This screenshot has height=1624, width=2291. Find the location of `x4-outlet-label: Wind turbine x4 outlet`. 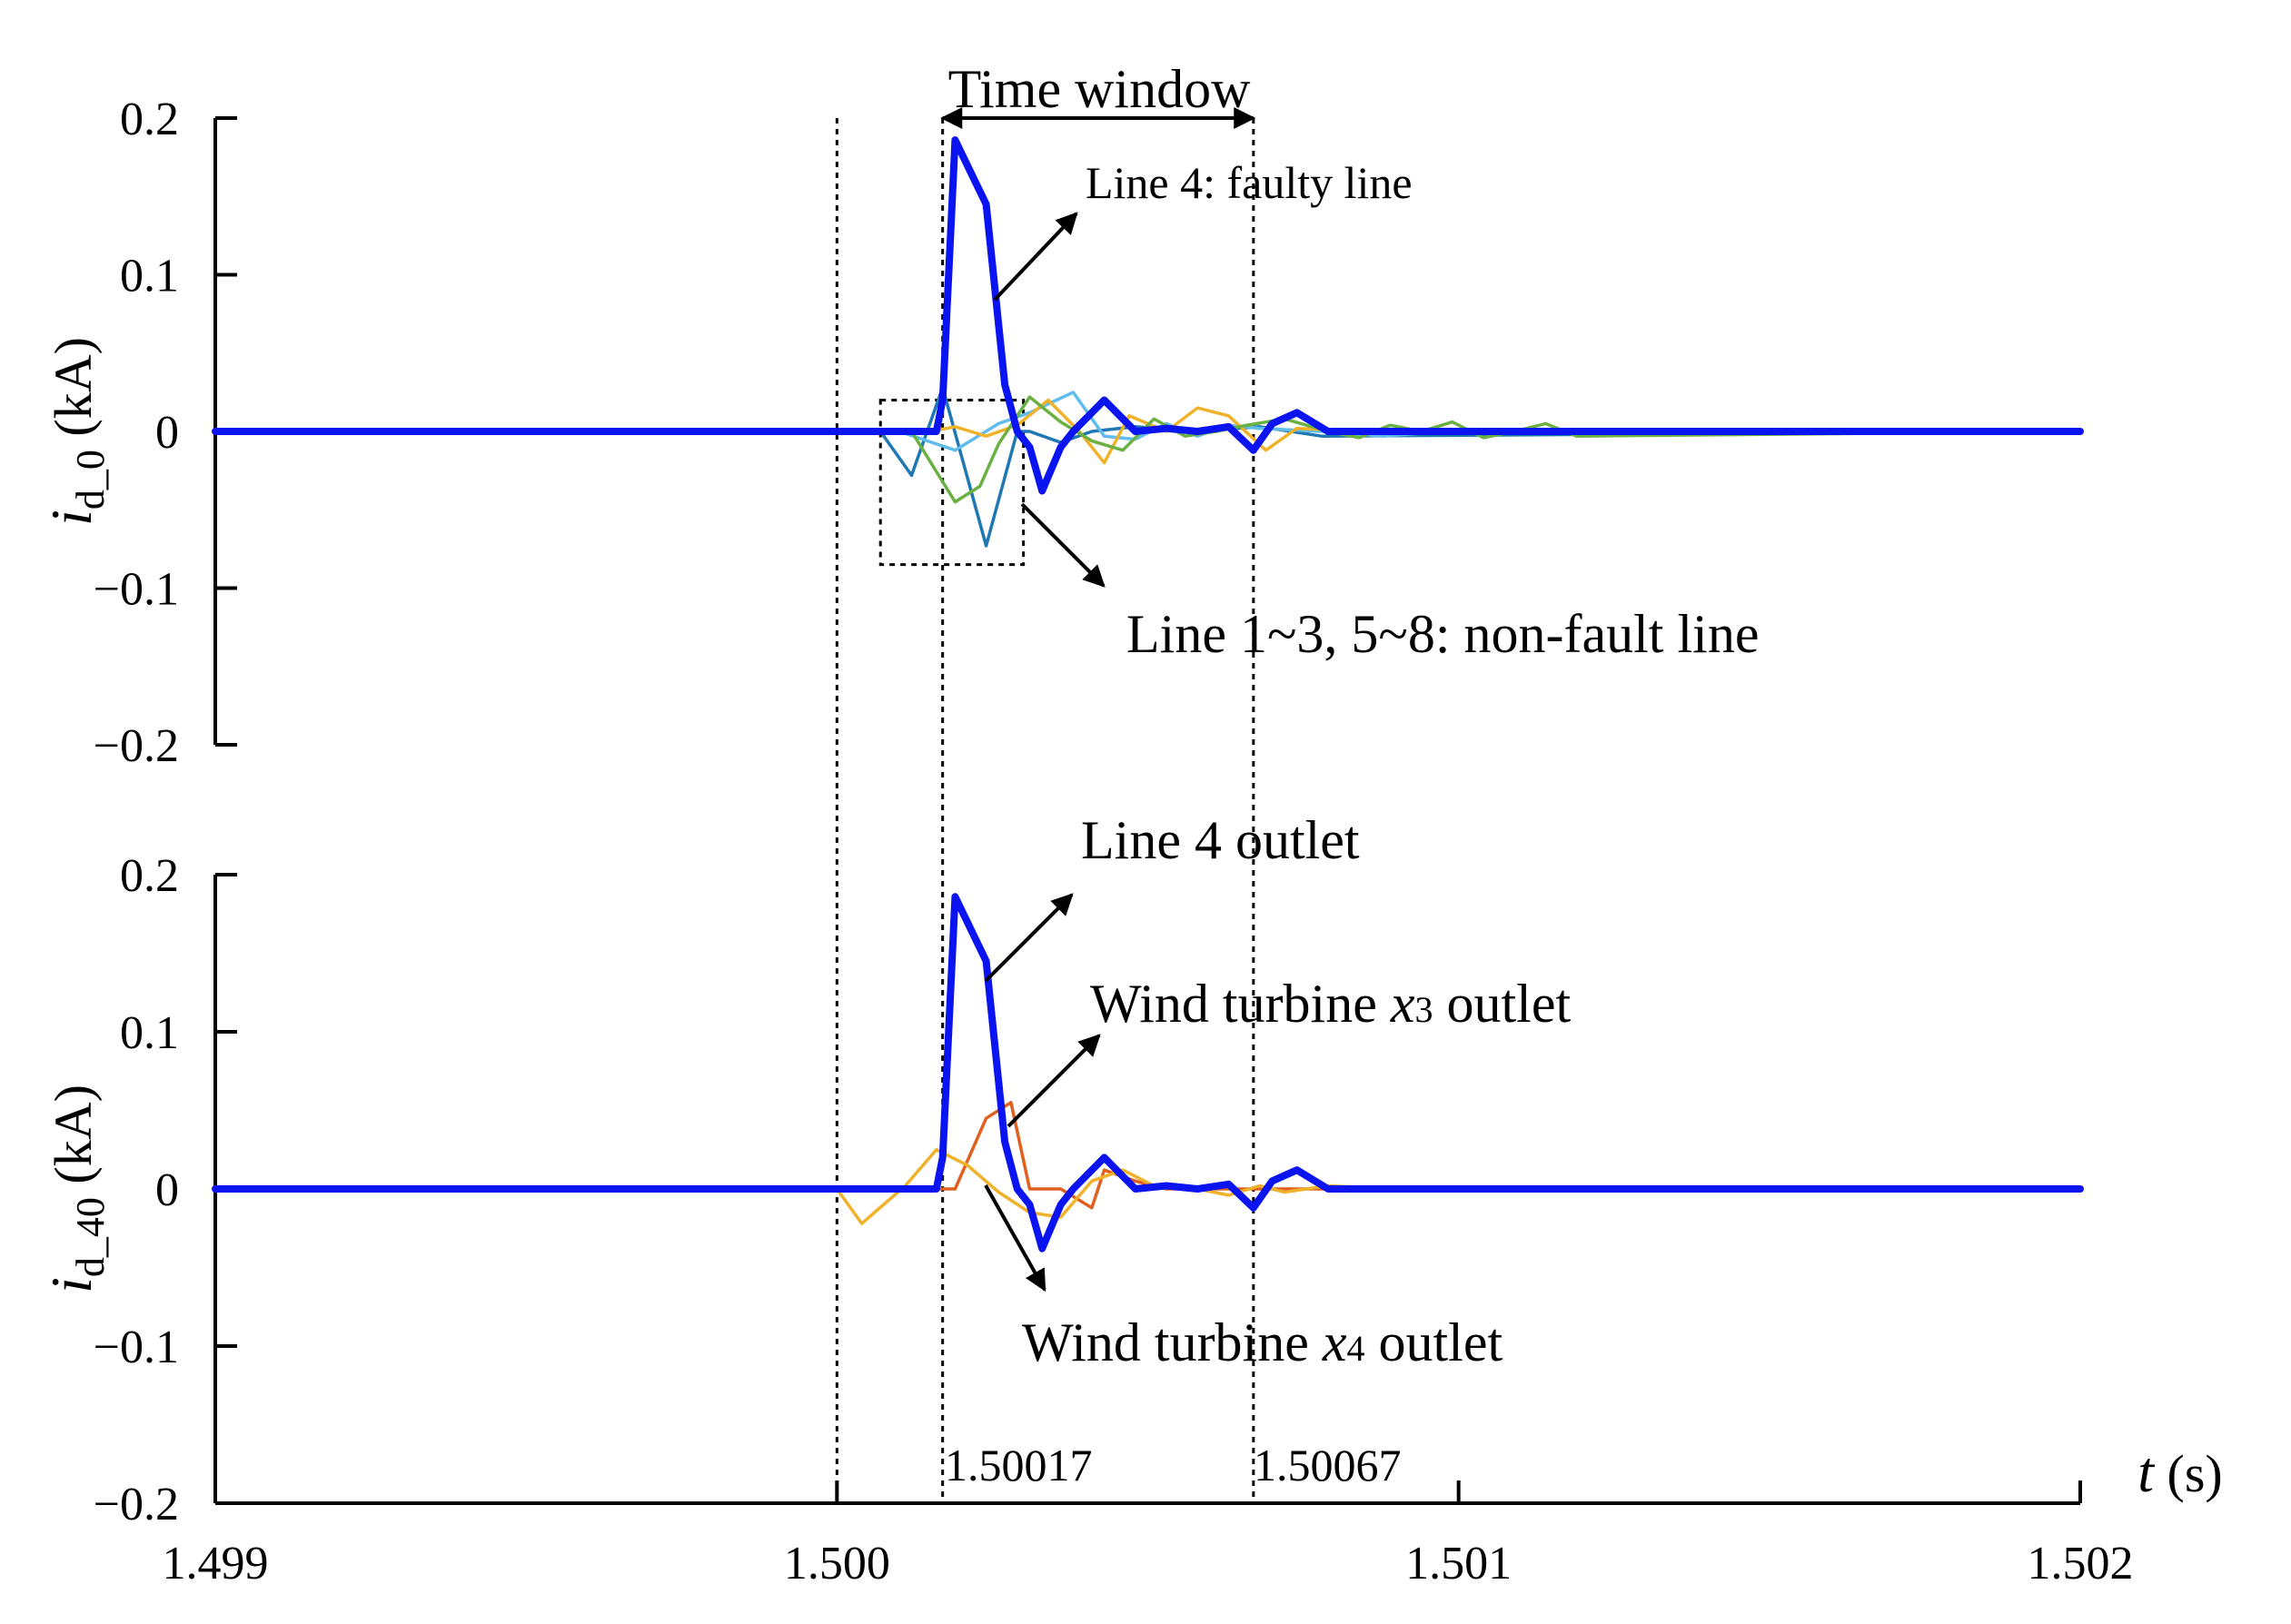

x4-outlet-label: Wind turbine x4 outlet is located at coordinates (1262, 1342).